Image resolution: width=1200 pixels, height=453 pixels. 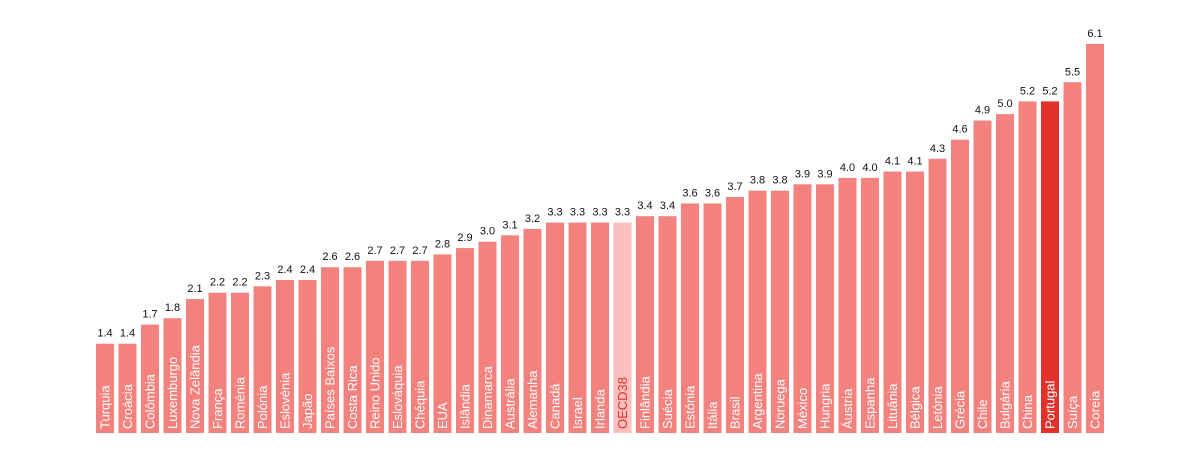 I want to click on bar-franca, so click(x=217, y=362).